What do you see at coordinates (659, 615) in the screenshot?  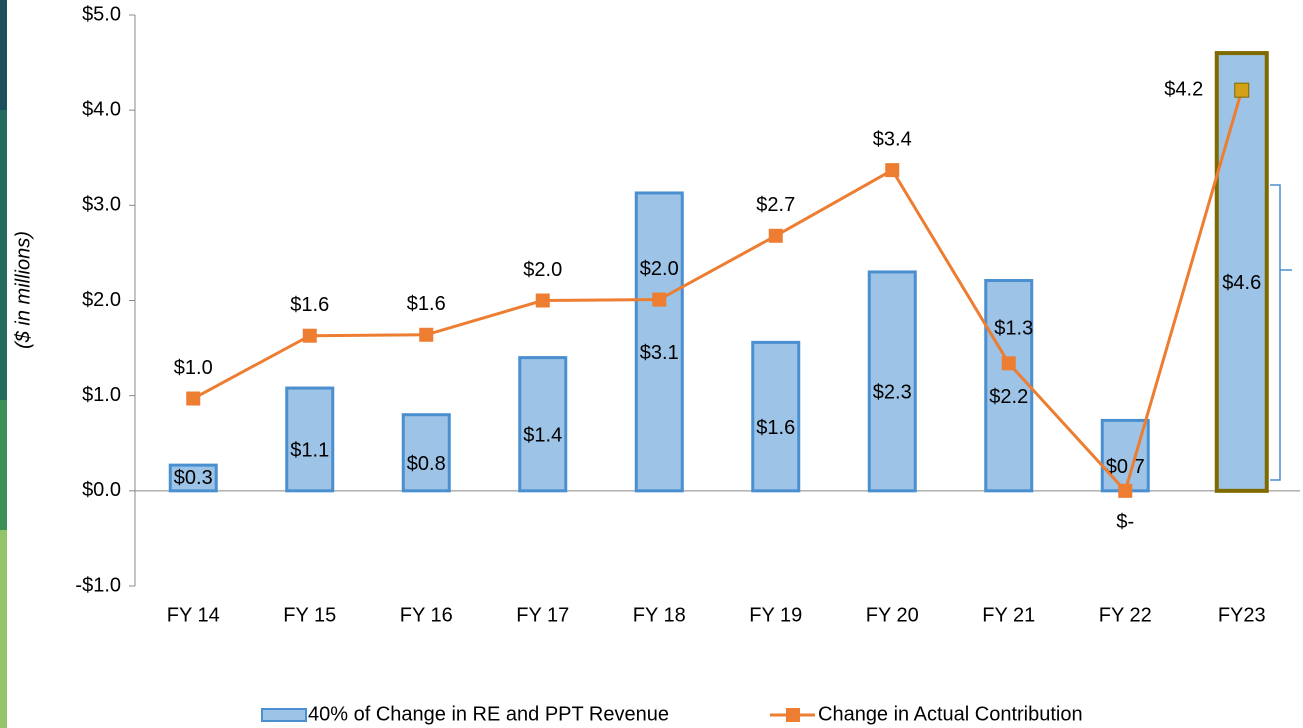 I see `x-tick-label: FY 18` at bounding box center [659, 615].